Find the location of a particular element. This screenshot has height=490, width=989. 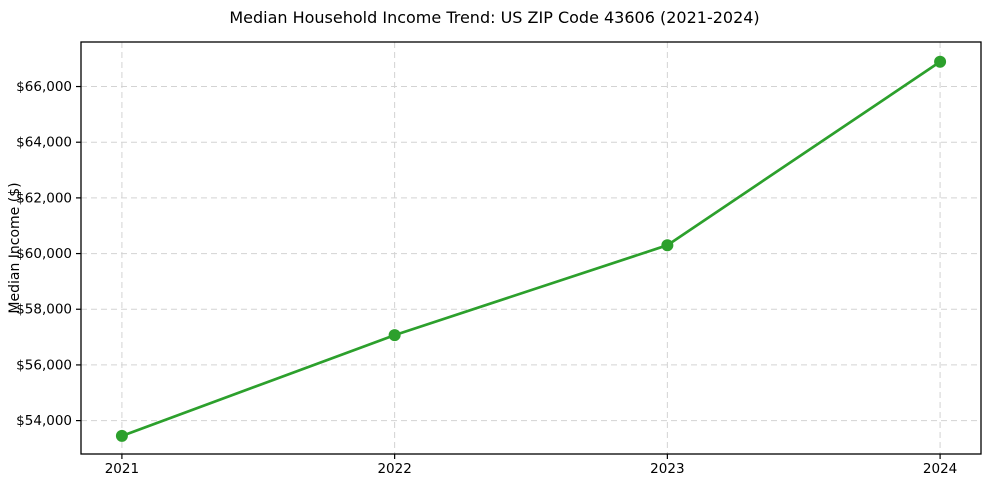

y-tick-label: $54,000 is located at coordinates (44, 421).